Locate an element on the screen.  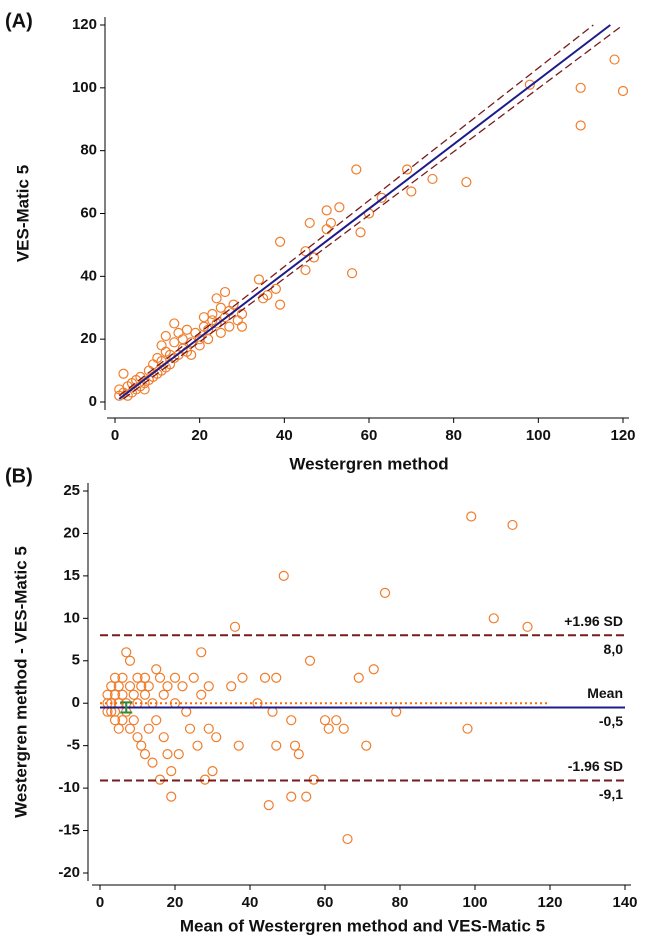
x-tick-label: 60 is located at coordinates (325, 902).